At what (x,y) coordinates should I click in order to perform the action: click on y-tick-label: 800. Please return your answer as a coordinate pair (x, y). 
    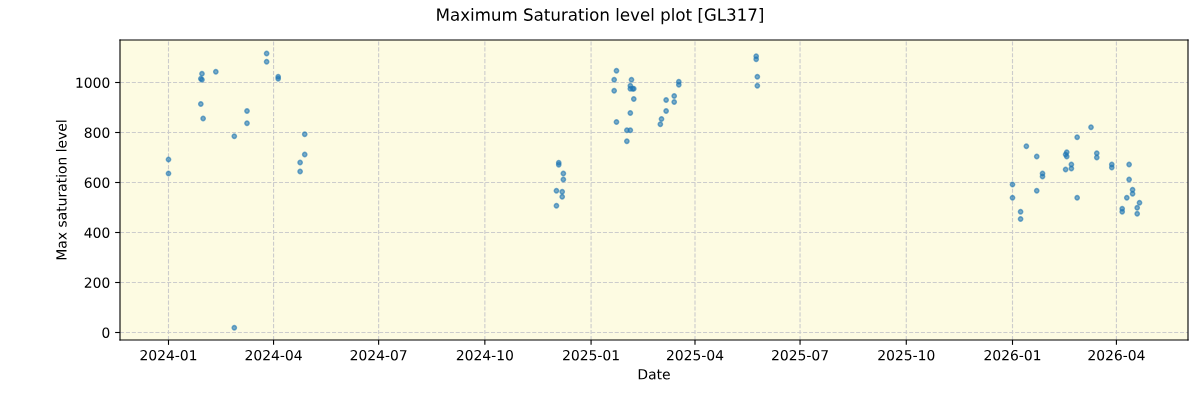
    Looking at the image, I should click on (97, 132).